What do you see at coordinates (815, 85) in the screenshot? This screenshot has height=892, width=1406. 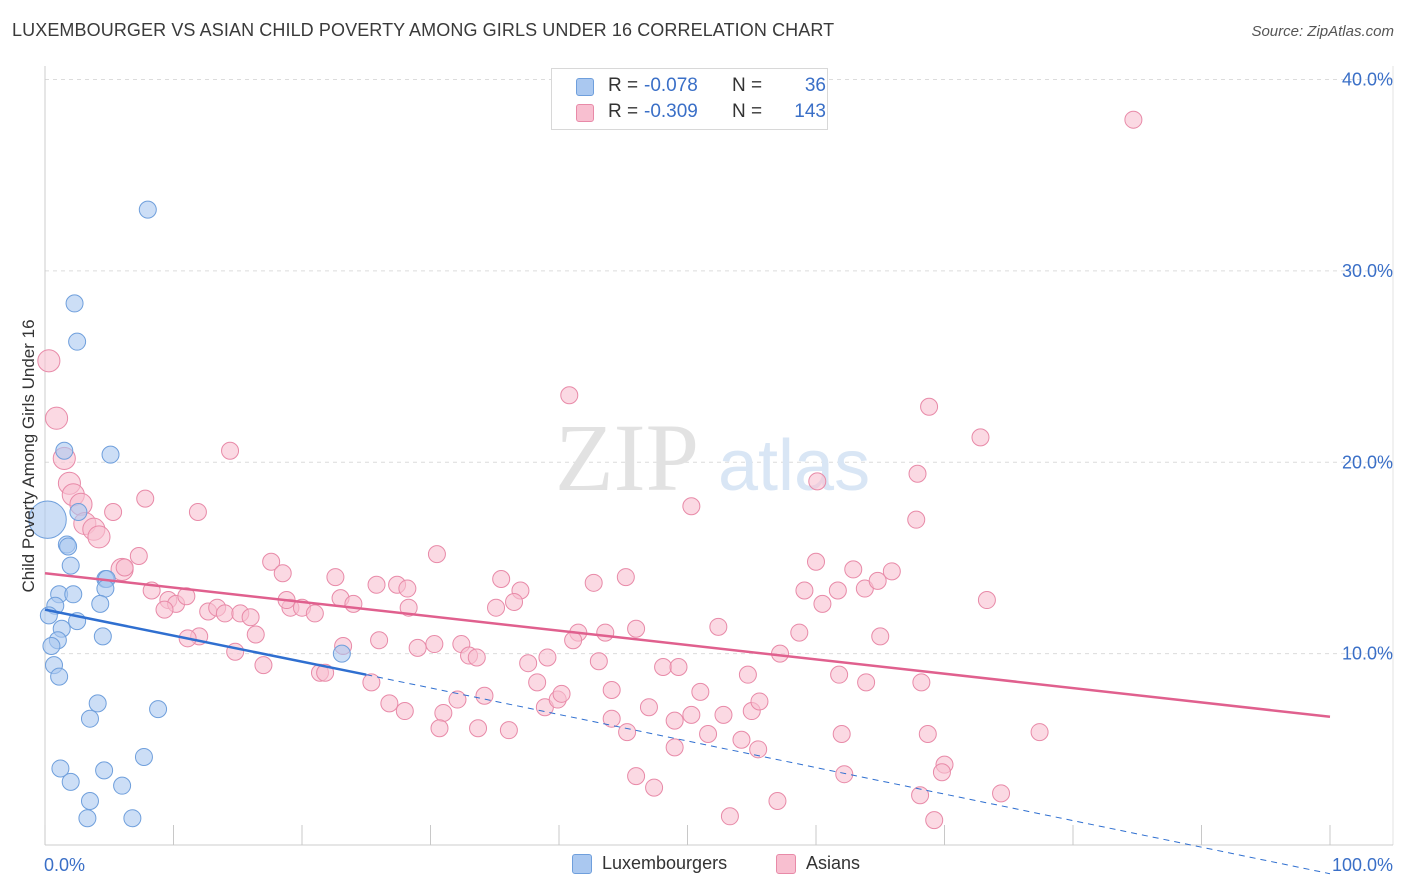 I see `legend-n-value: 36` at bounding box center [815, 85].